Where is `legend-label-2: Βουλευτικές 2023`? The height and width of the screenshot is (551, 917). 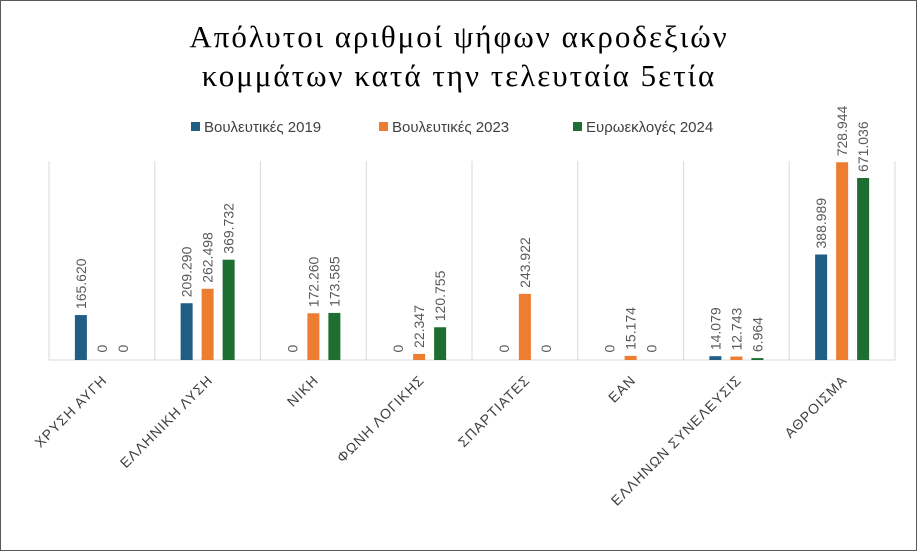
legend-label-2: Βουλευτικές 2023 is located at coordinates (450, 127).